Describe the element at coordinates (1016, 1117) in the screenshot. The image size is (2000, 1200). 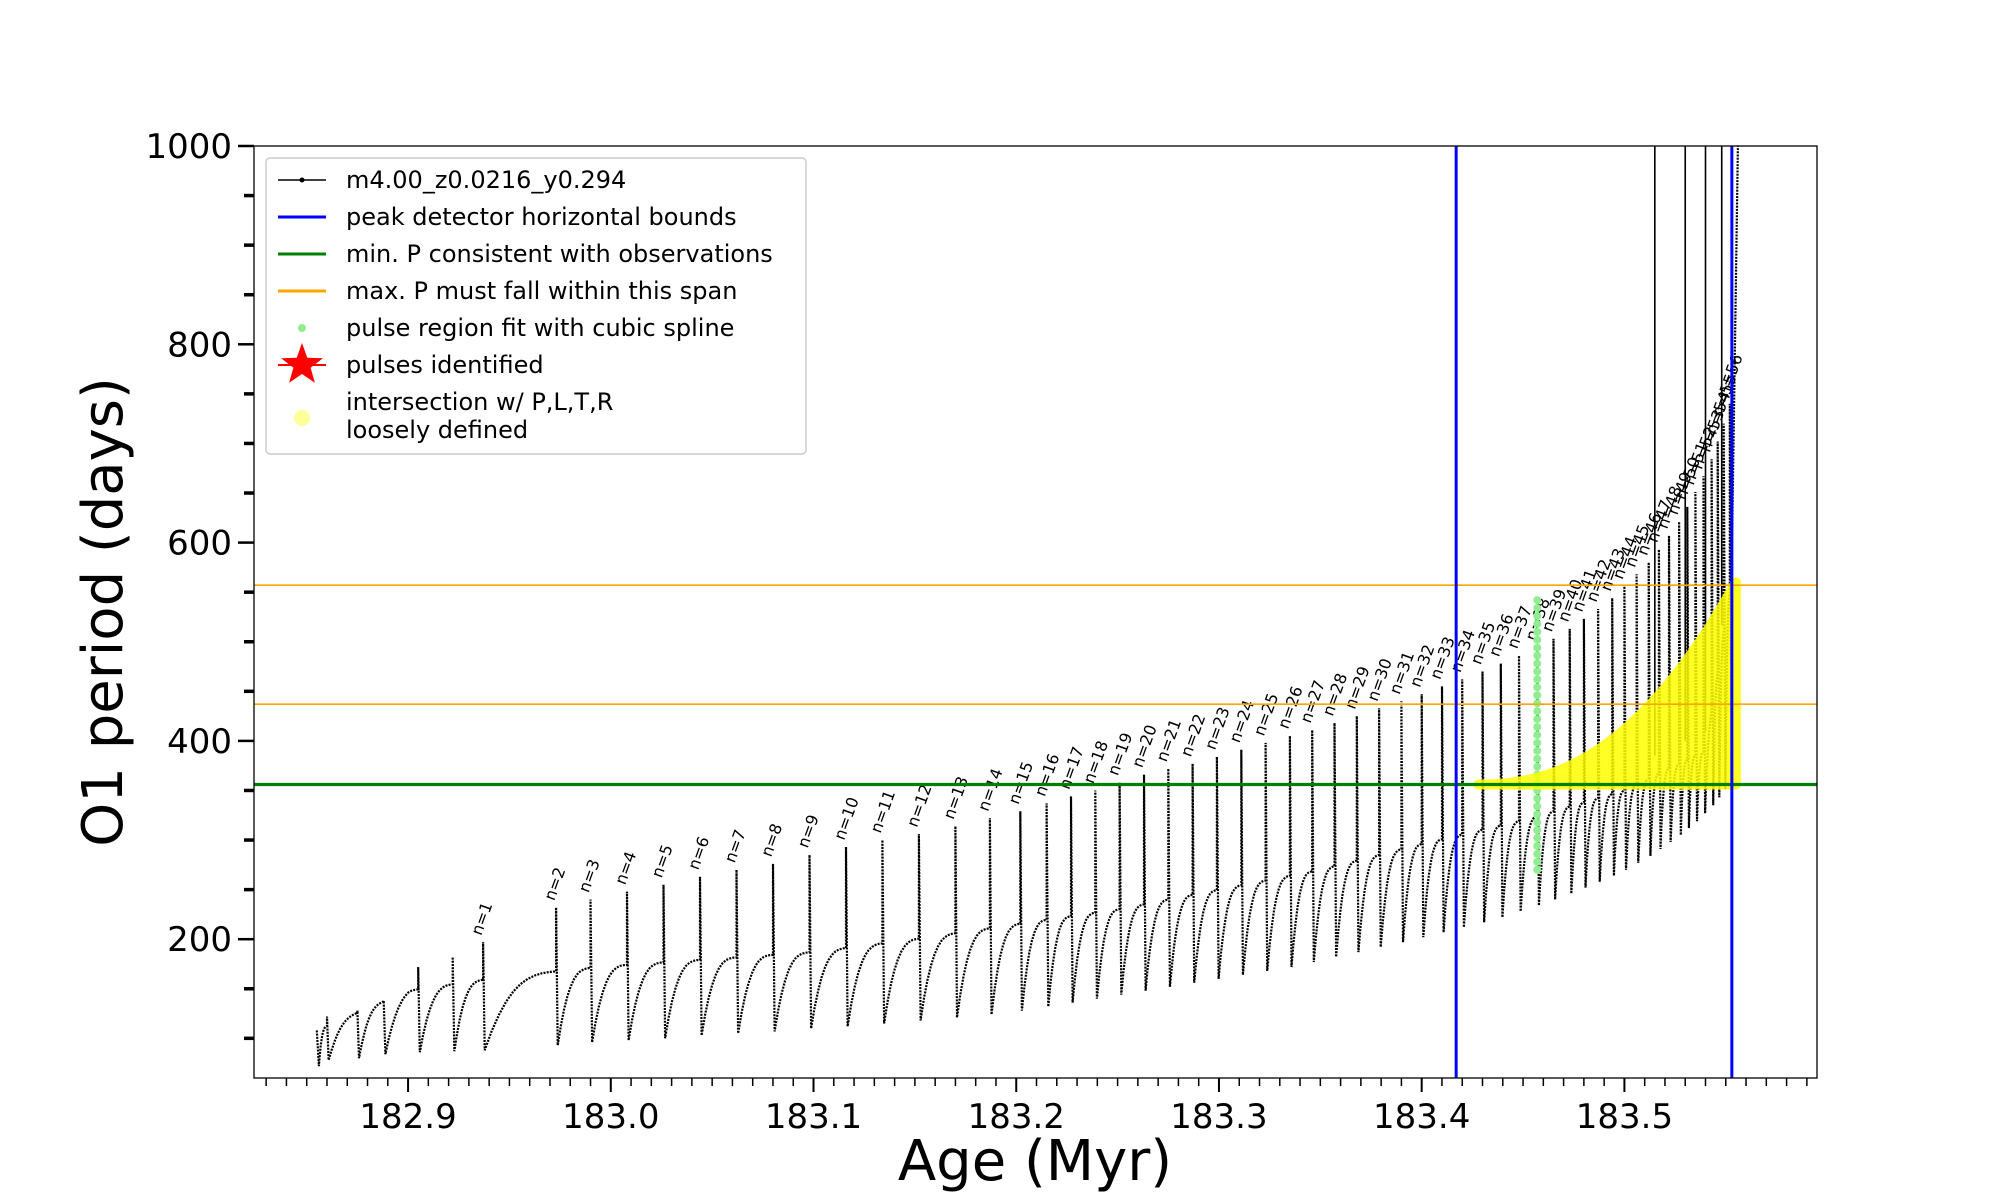
I see `x-tick-label: 183.2` at that location.